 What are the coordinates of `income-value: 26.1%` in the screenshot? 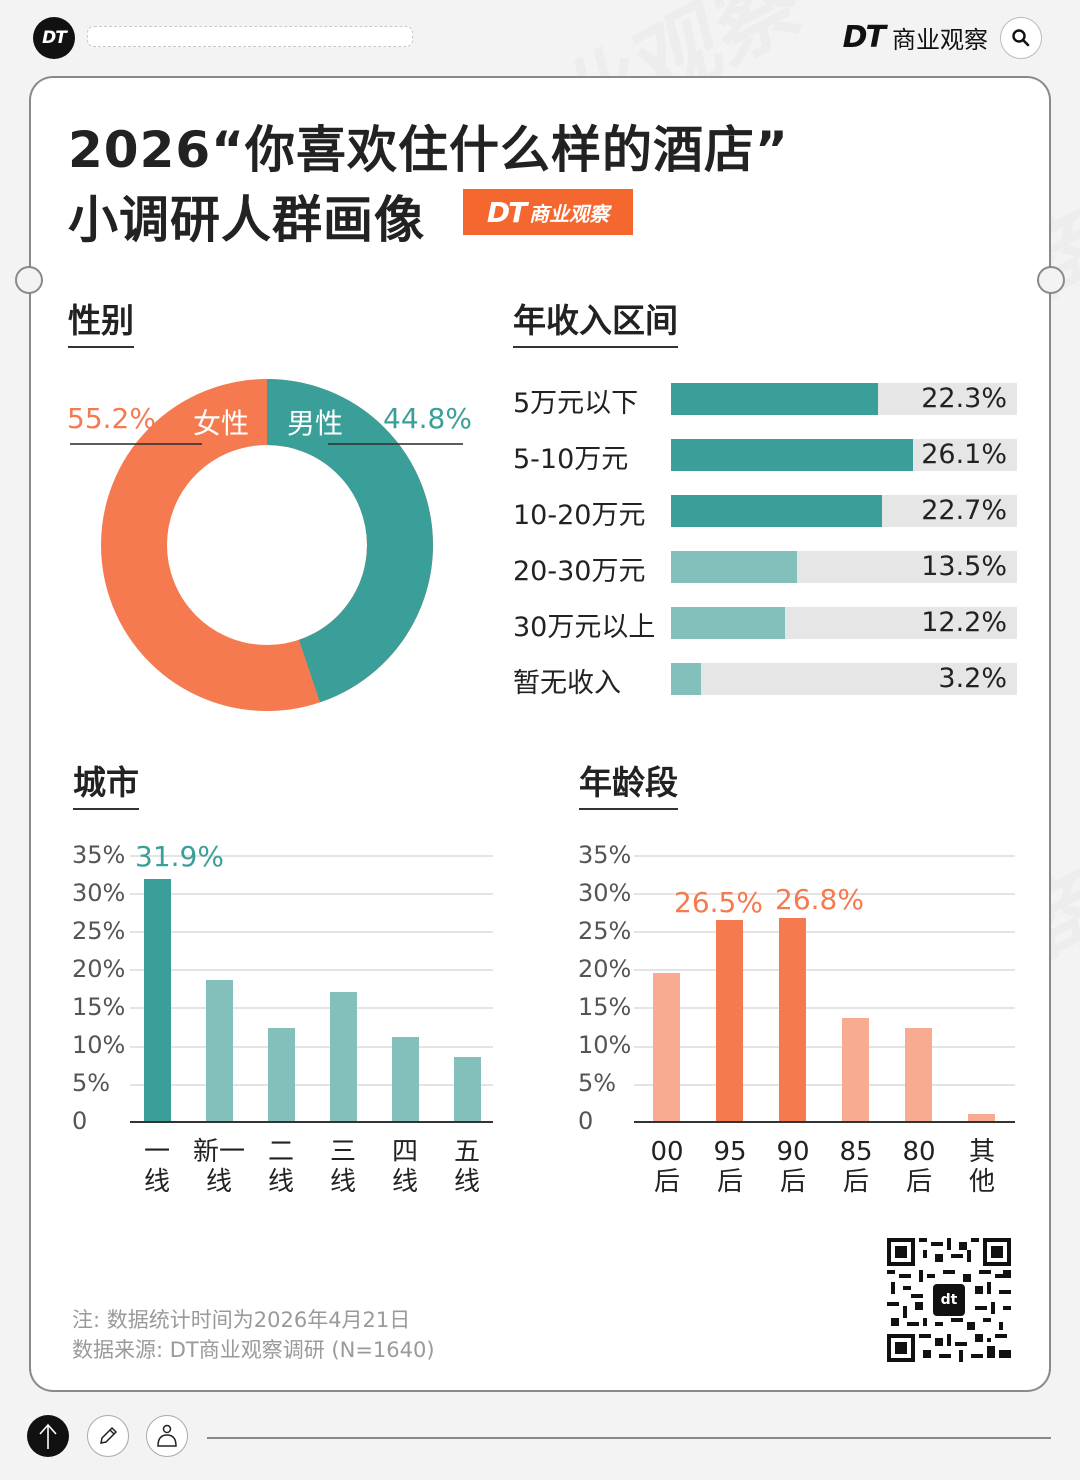 It's located at (964, 454).